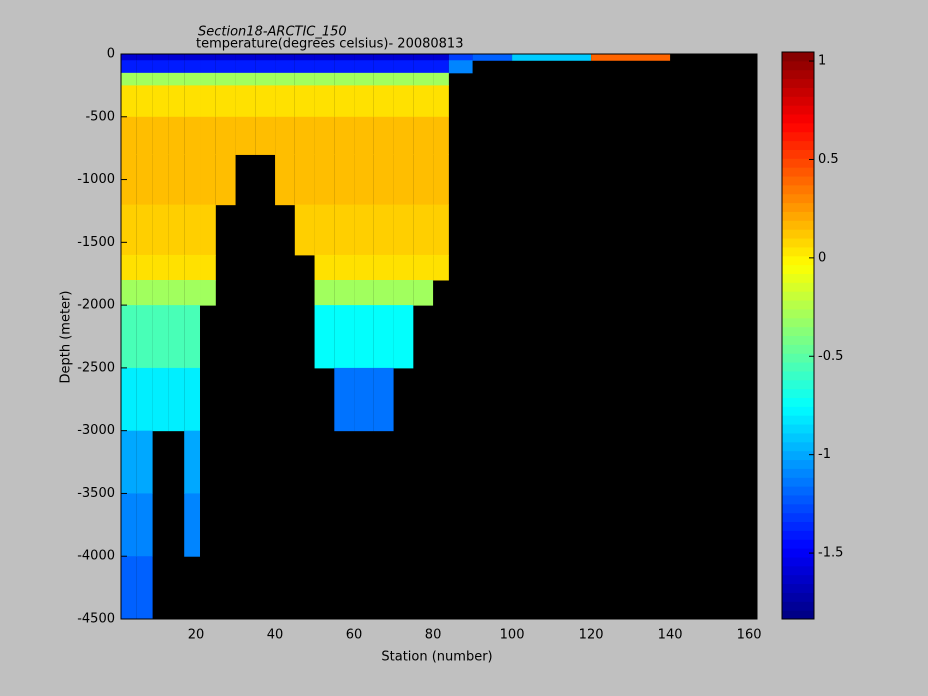  What do you see at coordinates (96, 556) in the screenshot?
I see `y-tick-label: -4000` at bounding box center [96, 556].